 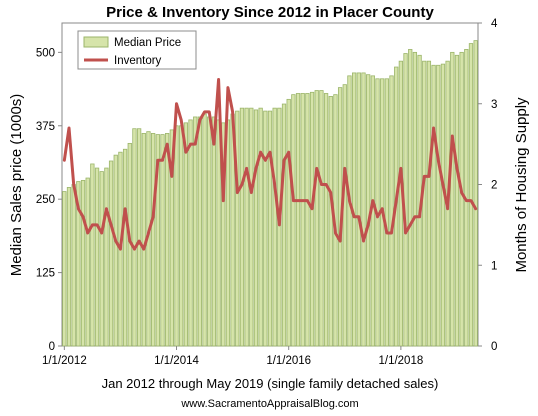 I want to click on right-axis-tick-label: 0, so click(x=494, y=347).